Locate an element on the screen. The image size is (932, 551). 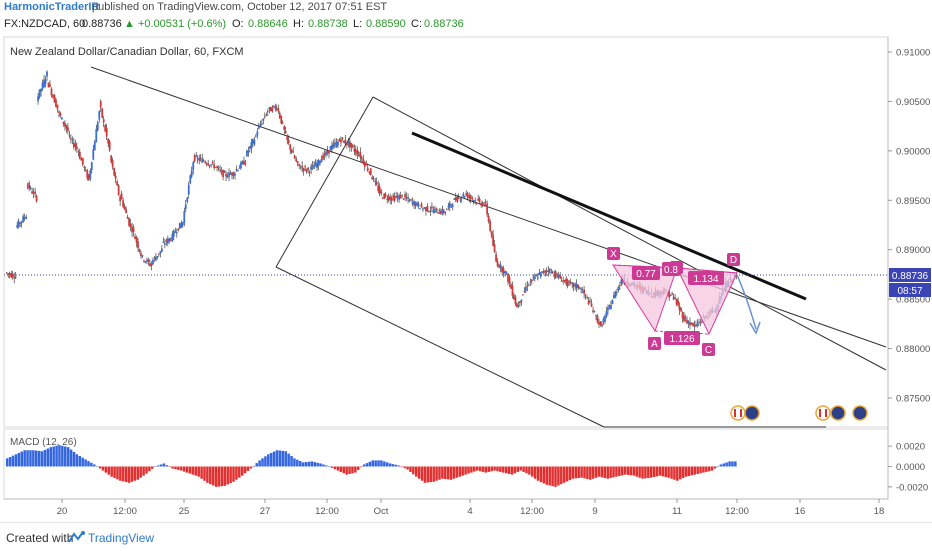
author-link: HarmonicTraderIR is located at coordinates (52, 7).